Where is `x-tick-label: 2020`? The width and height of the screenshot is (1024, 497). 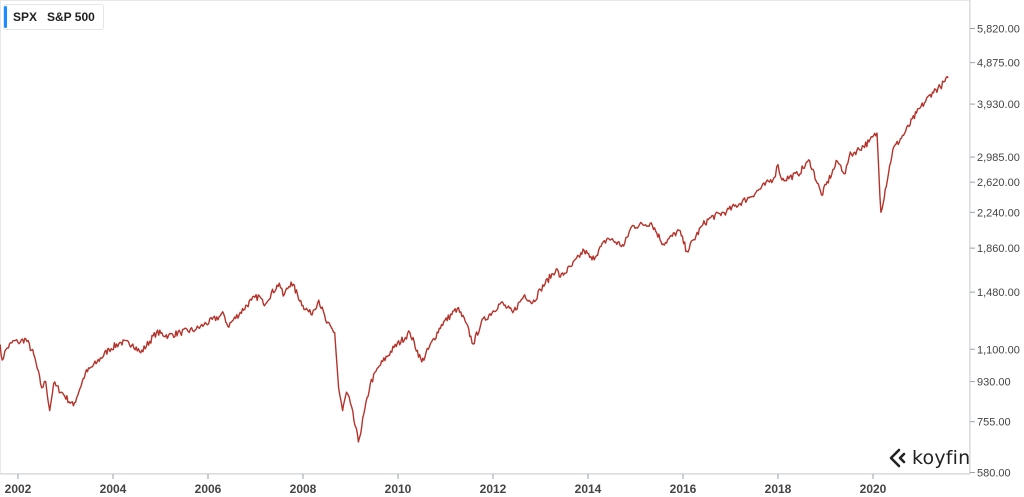 x-tick-label: 2020 is located at coordinates (873, 489).